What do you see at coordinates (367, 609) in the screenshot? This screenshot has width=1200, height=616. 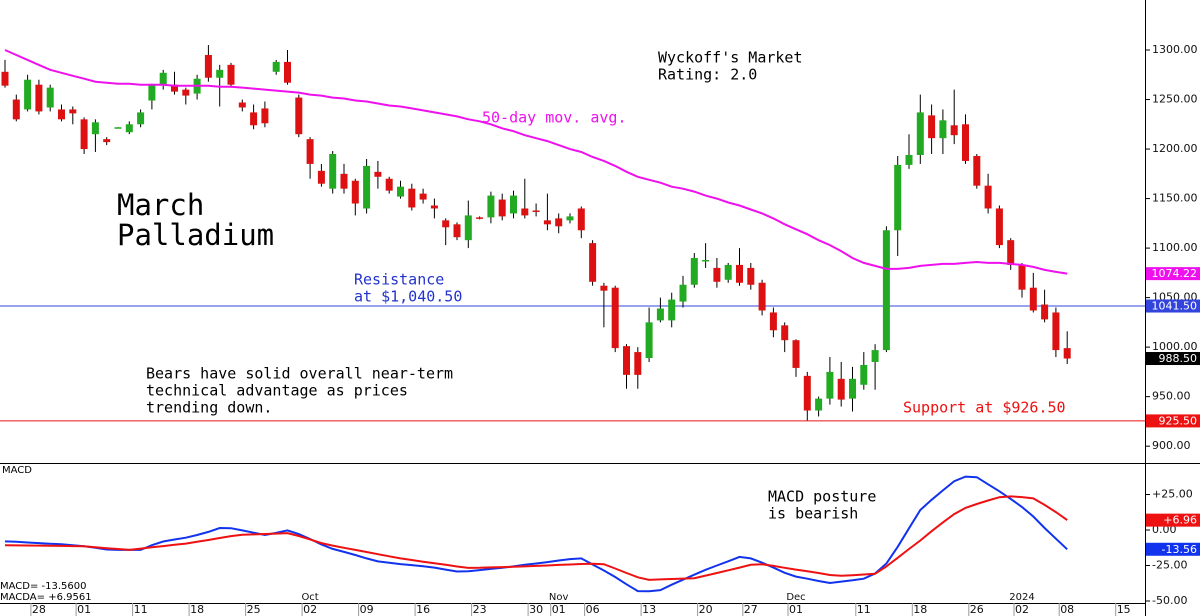 I see `x-tick-label: 09` at bounding box center [367, 609].